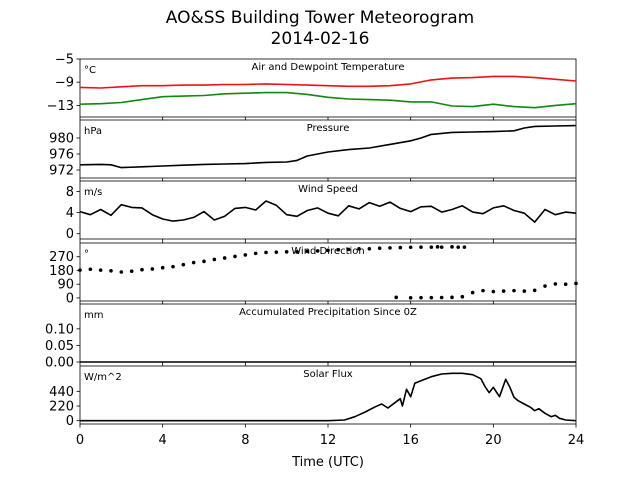 The image size is (640, 484). I want to click on y-tick-label: 0.00, so click(59, 363).